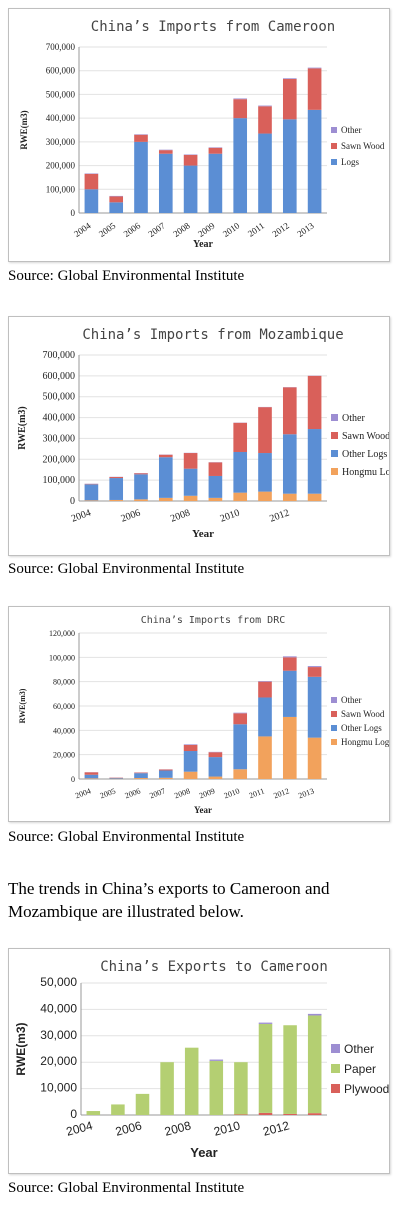 The image size is (419, 1206). I want to click on legend-label: Hongmu Logs, so click(365, 742).